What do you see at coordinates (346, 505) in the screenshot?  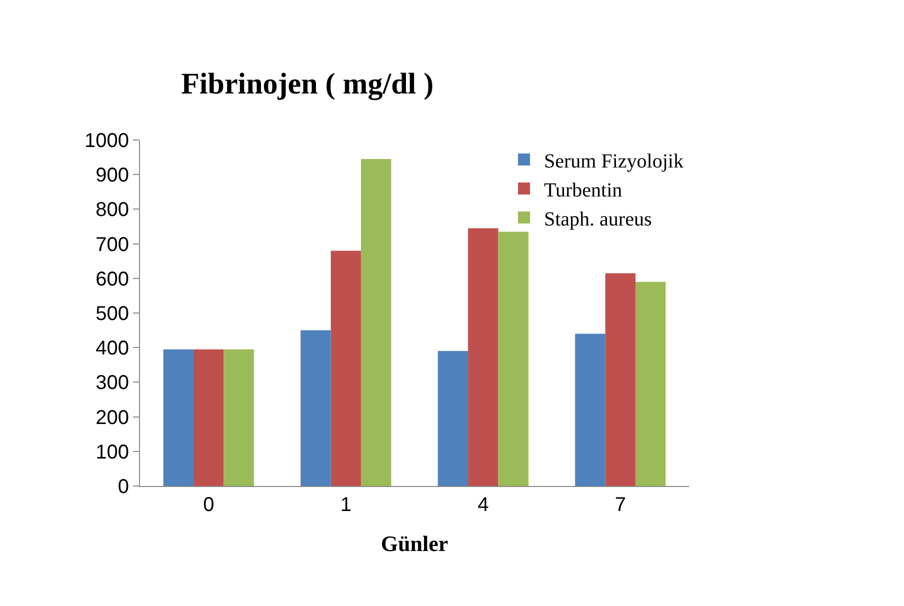 I see `x-tick-label: 1` at bounding box center [346, 505].